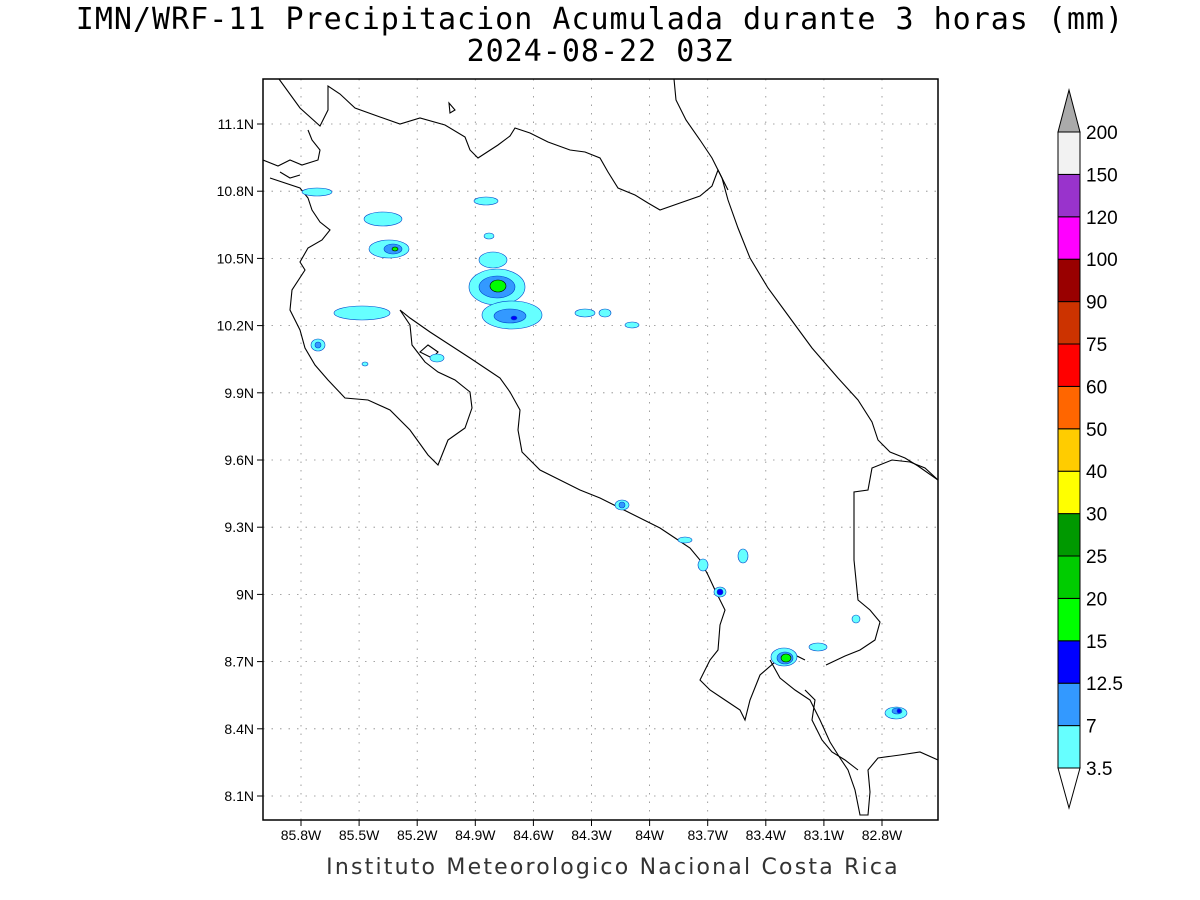 This screenshot has height=900, width=1200. I want to click on colorbar-label: 50, so click(1096, 430).